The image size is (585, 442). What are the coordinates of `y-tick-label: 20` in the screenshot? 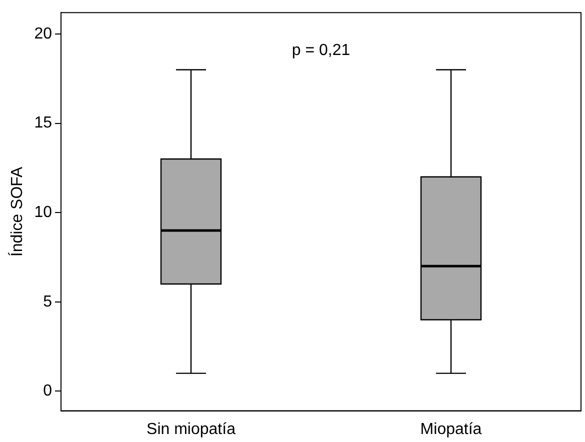 It's located at (43, 33).